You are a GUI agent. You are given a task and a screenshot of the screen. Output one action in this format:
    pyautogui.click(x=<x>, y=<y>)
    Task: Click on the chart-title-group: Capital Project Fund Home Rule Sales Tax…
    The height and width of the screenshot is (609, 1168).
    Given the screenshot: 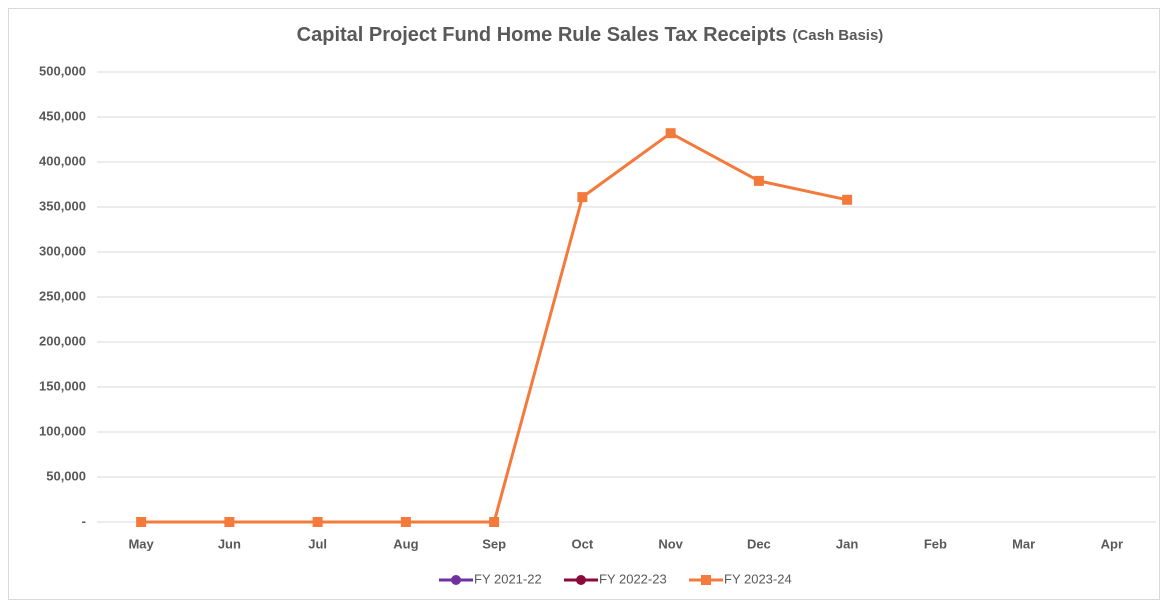 What is the action you would take?
    pyautogui.click(x=590, y=35)
    